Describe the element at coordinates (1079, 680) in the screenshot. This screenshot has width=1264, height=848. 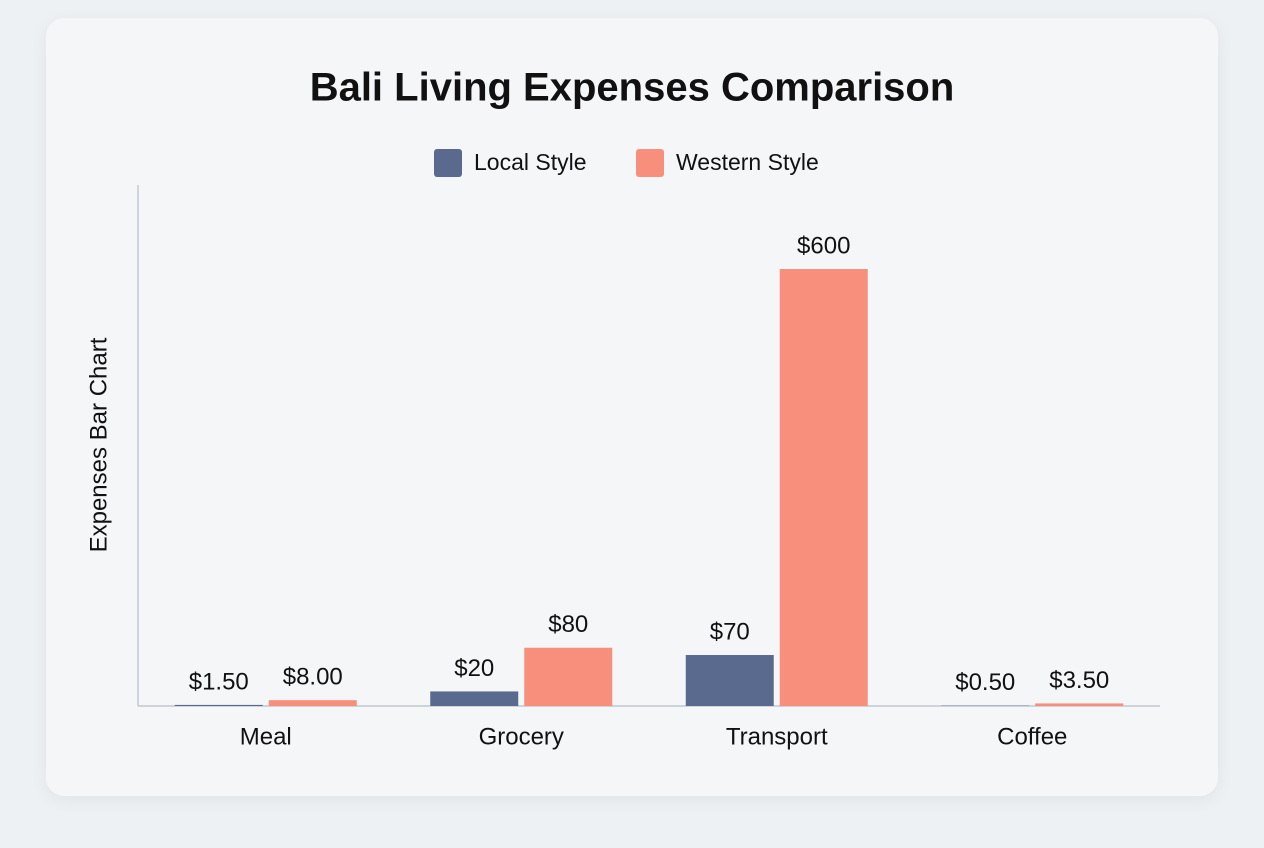
I see `data-label: $3.50` at that location.